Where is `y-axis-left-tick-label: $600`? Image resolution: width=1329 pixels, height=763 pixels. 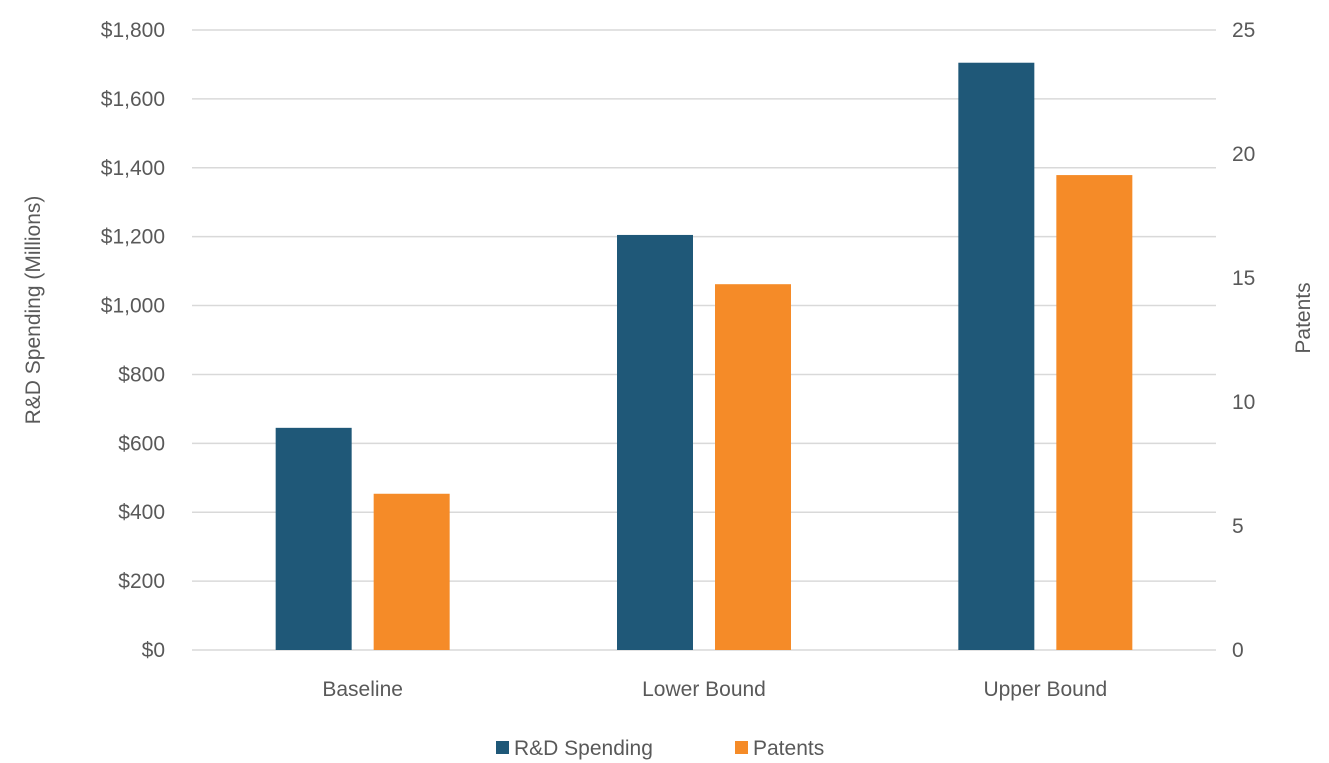
y-axis-left-tick-label: $600 is located at coordinates (141, 443).